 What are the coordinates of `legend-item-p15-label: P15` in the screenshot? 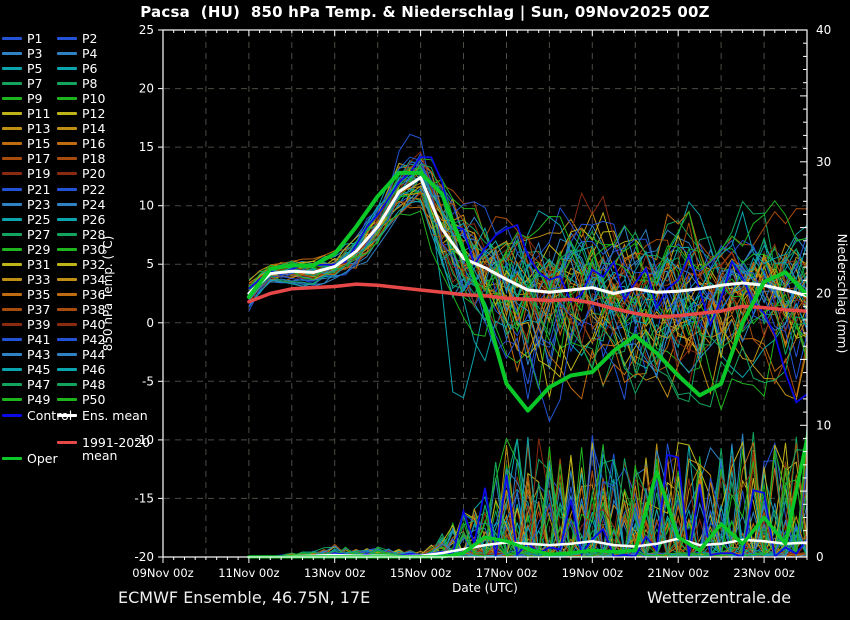 It's located at (39, 143).